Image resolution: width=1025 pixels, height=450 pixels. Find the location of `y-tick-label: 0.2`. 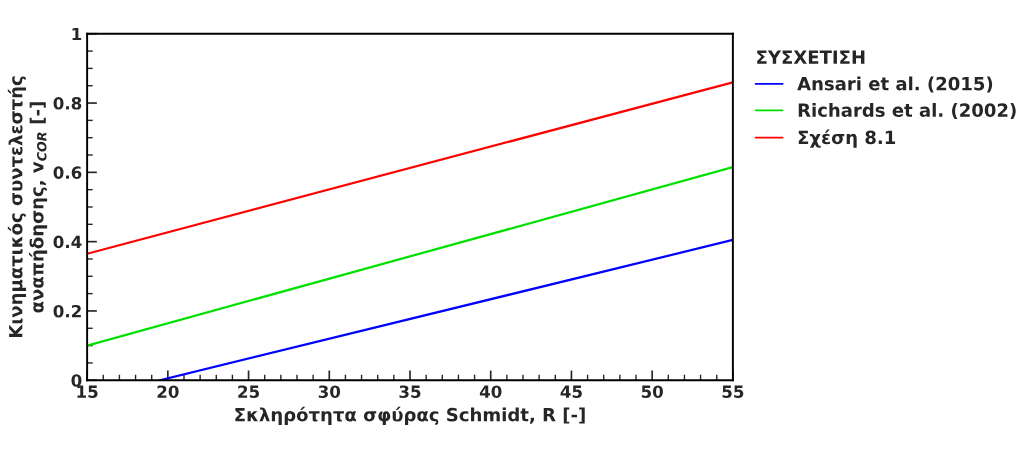

y-tick-label: 0.2 is located at coordinates (67, 311).